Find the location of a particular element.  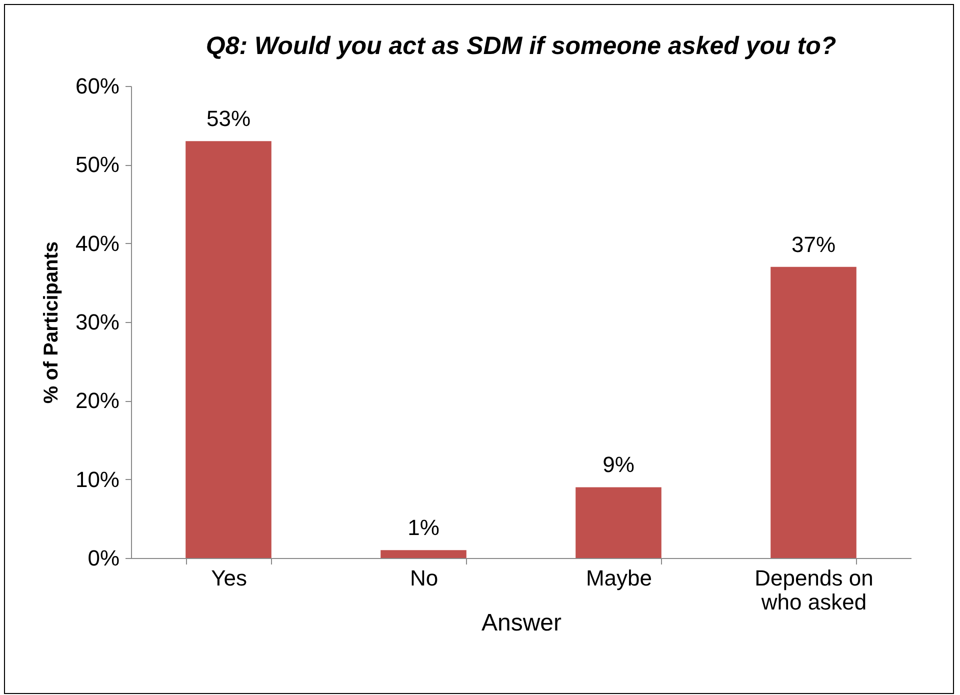

y-tick-label: 60% is located at coordinates (97, 86).